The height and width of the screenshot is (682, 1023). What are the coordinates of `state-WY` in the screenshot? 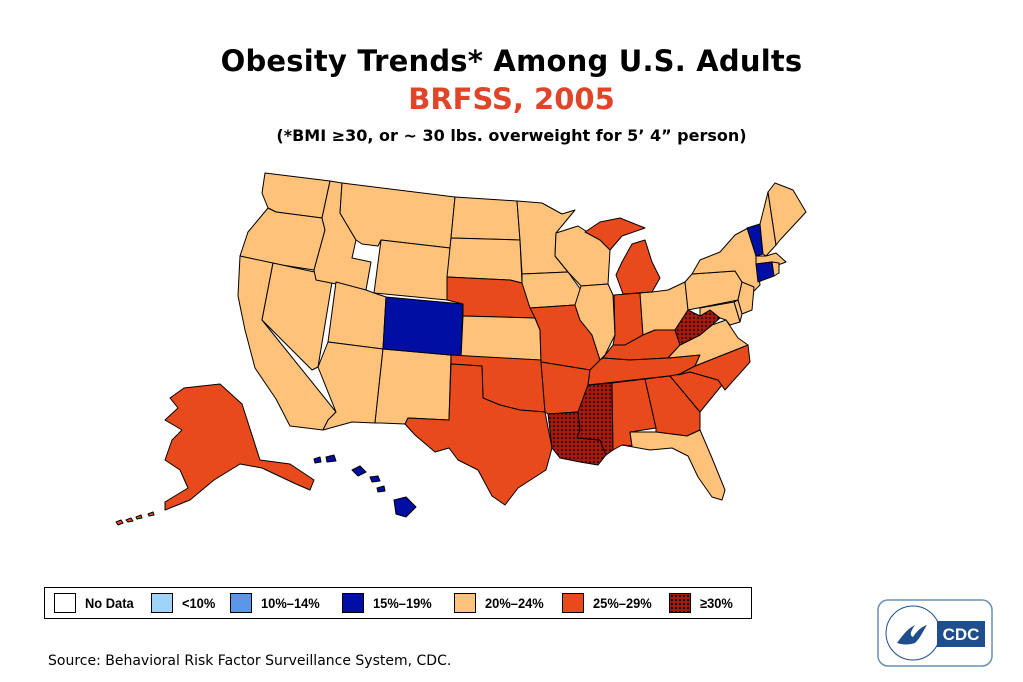 It's located at (412, 270).